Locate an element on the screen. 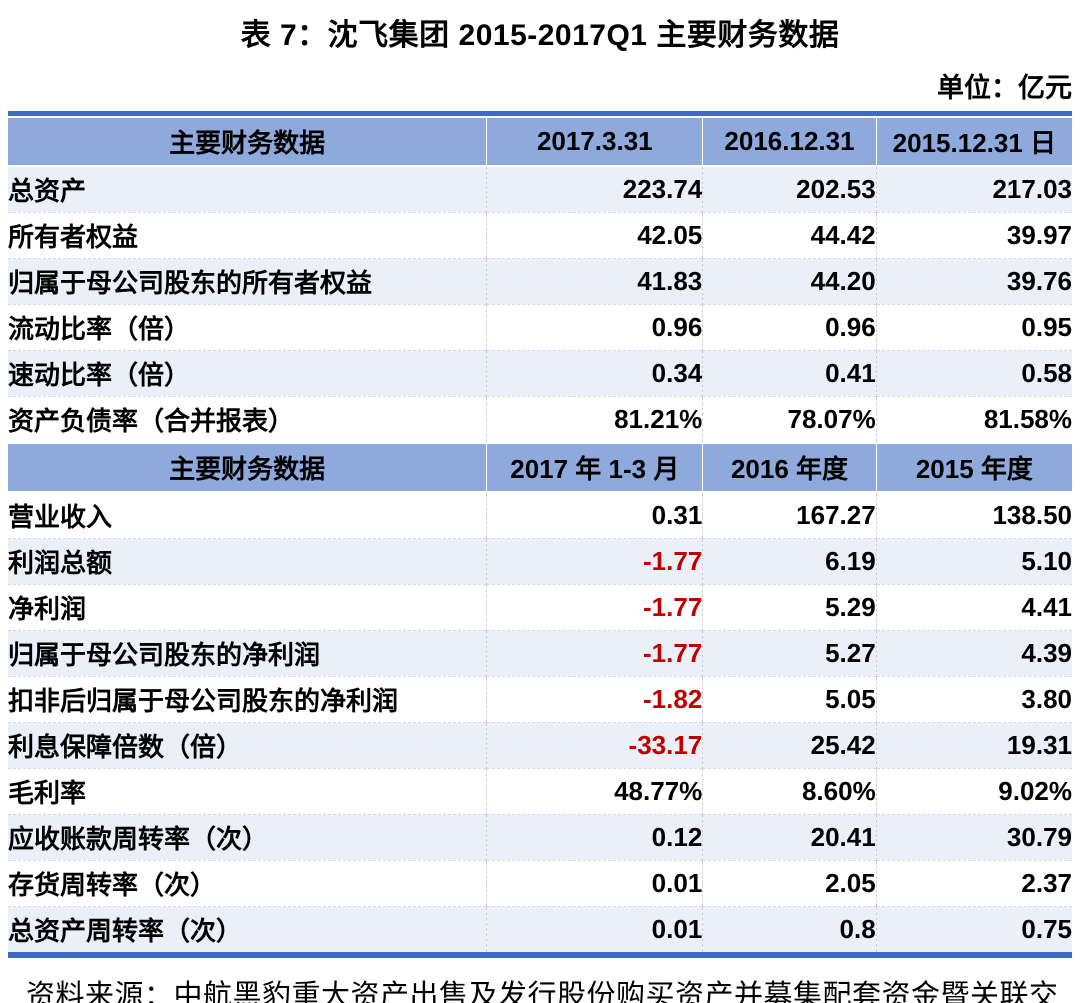 This screenshot has width=1080, height=1003. row-value: 41.83 is located at coordinates (594, 281).